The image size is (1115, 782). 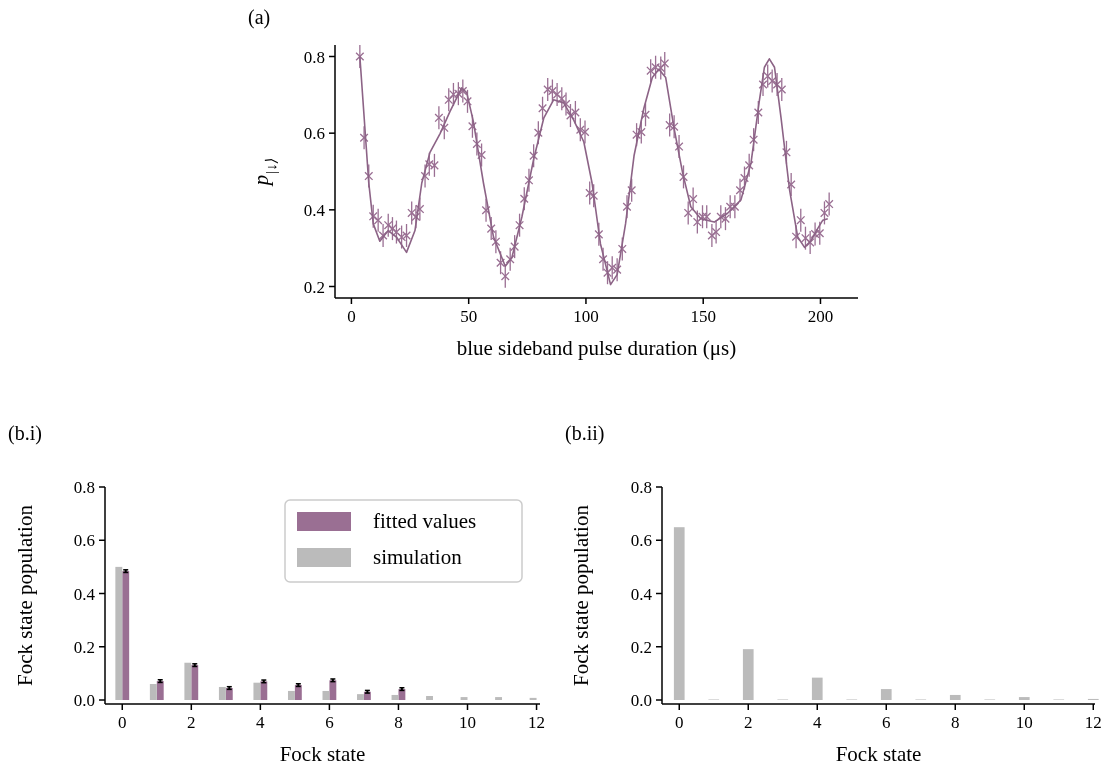 What do you see at coordinates (425, 521) in the screenshot?
I see `legend-label: fitted values` at bounding box center [425, 521].